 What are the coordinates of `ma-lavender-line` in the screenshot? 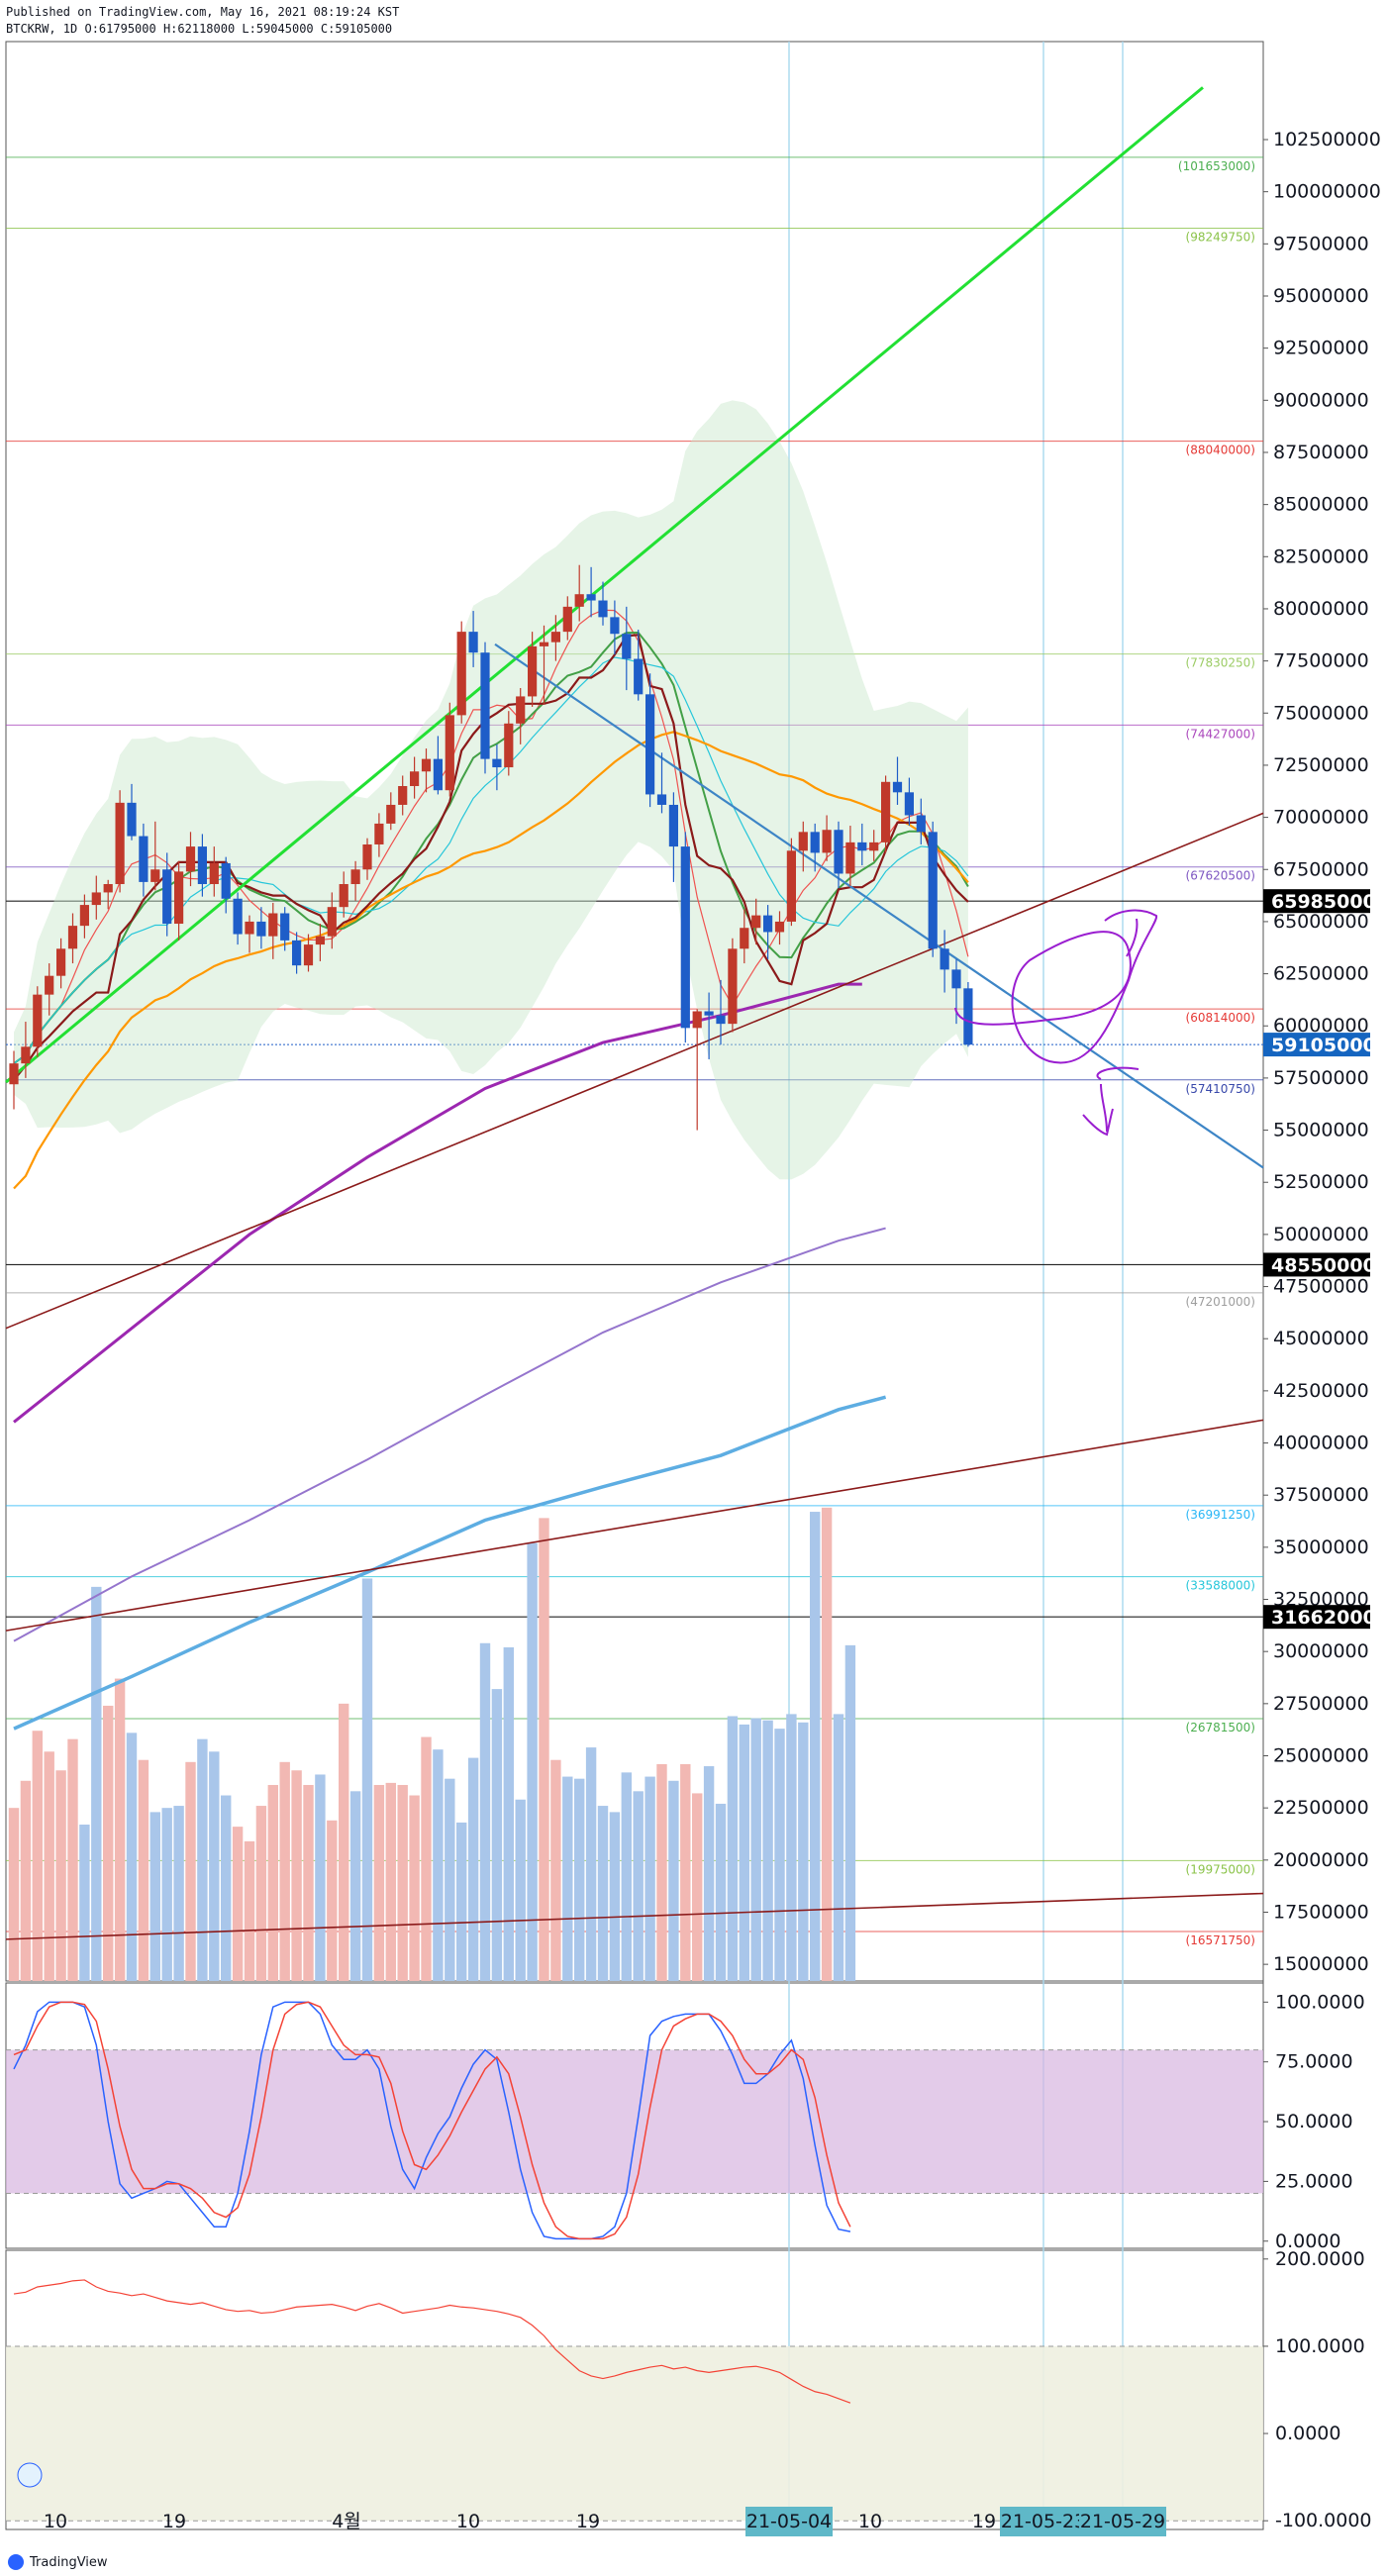 It's located at (450, 1434).